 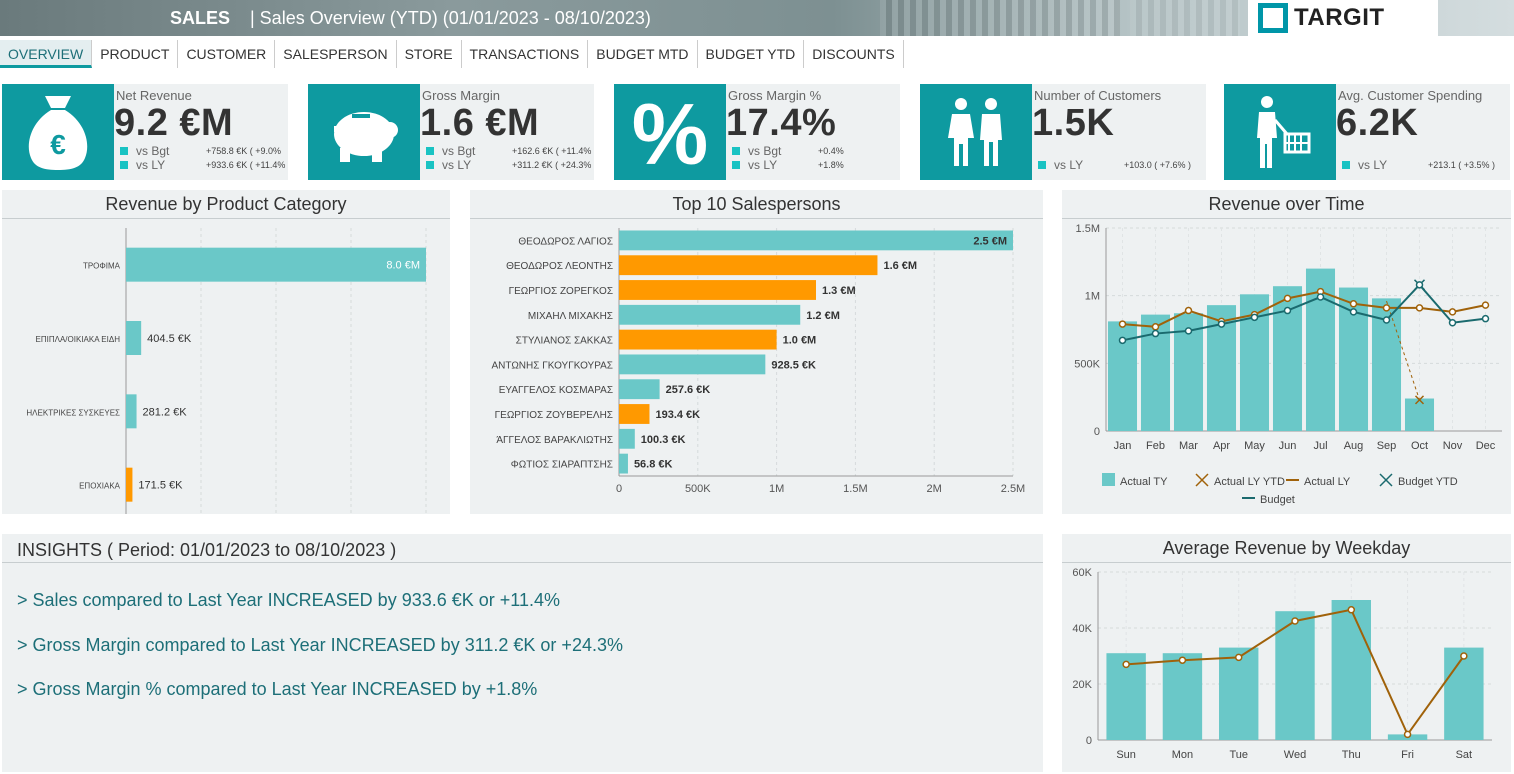 I want to click on kpi-label: Gross Margin %, so click(x=775, y=95).